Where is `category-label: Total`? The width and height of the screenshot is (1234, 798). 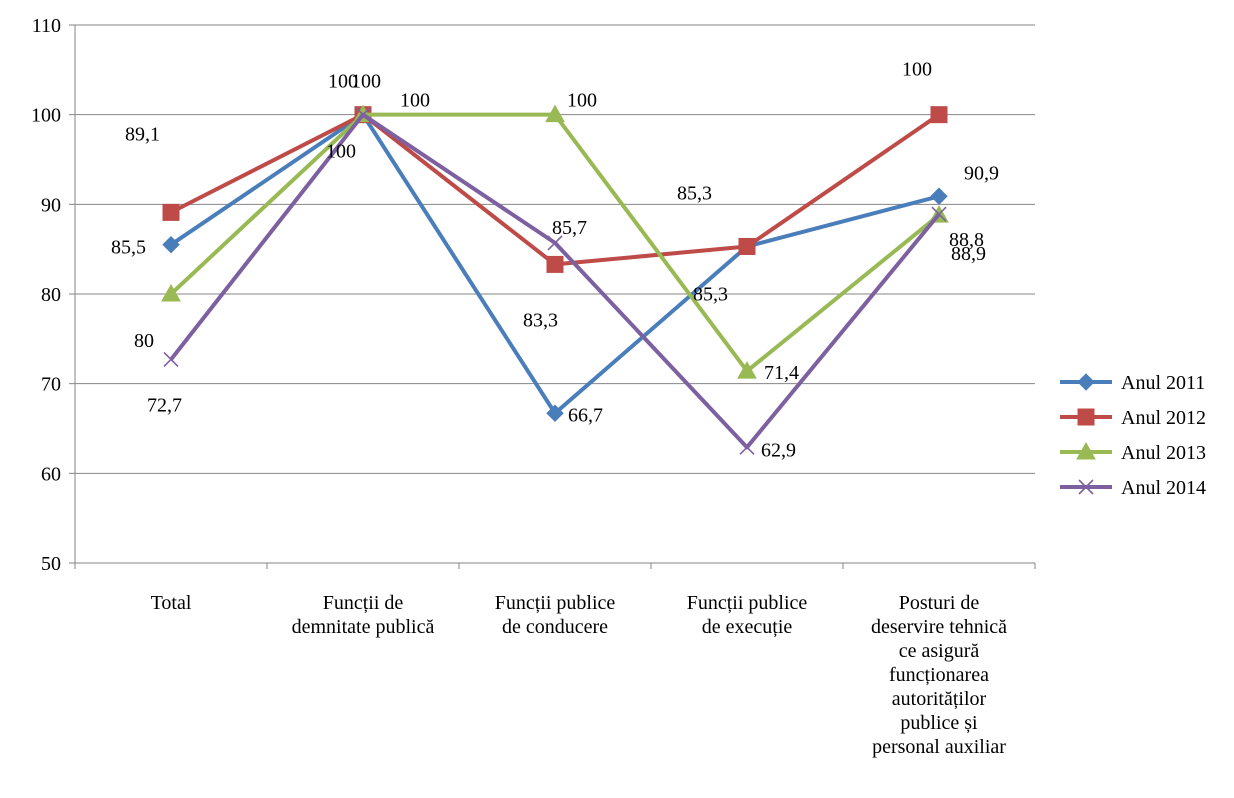 category-label: Total is located at coordinates (171, 603).